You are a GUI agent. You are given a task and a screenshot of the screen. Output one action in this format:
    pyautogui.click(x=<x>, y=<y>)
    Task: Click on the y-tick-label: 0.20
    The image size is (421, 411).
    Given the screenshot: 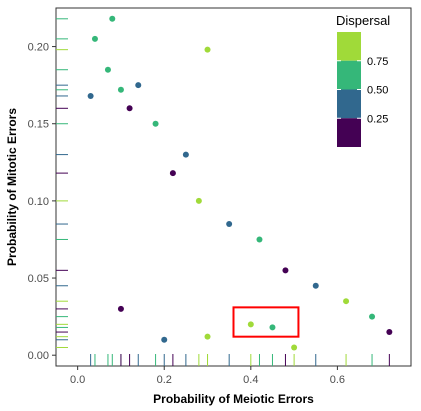 What is the action you would take?
    pyautogui.click(x=38, y=48)
    